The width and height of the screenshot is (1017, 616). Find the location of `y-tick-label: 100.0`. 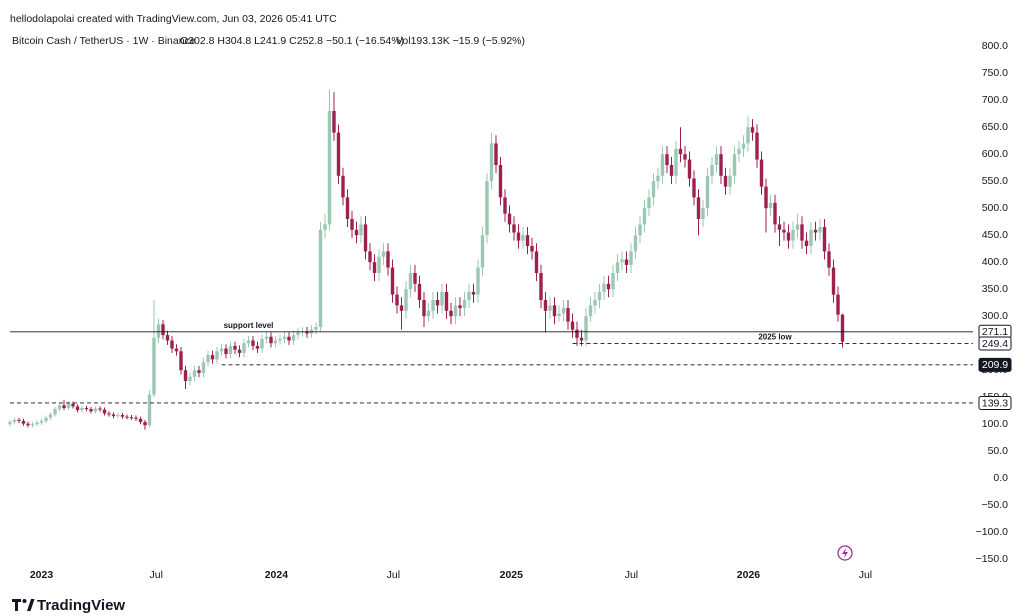

y-tick-label: 100.0 is located at coordinates (995, 424).